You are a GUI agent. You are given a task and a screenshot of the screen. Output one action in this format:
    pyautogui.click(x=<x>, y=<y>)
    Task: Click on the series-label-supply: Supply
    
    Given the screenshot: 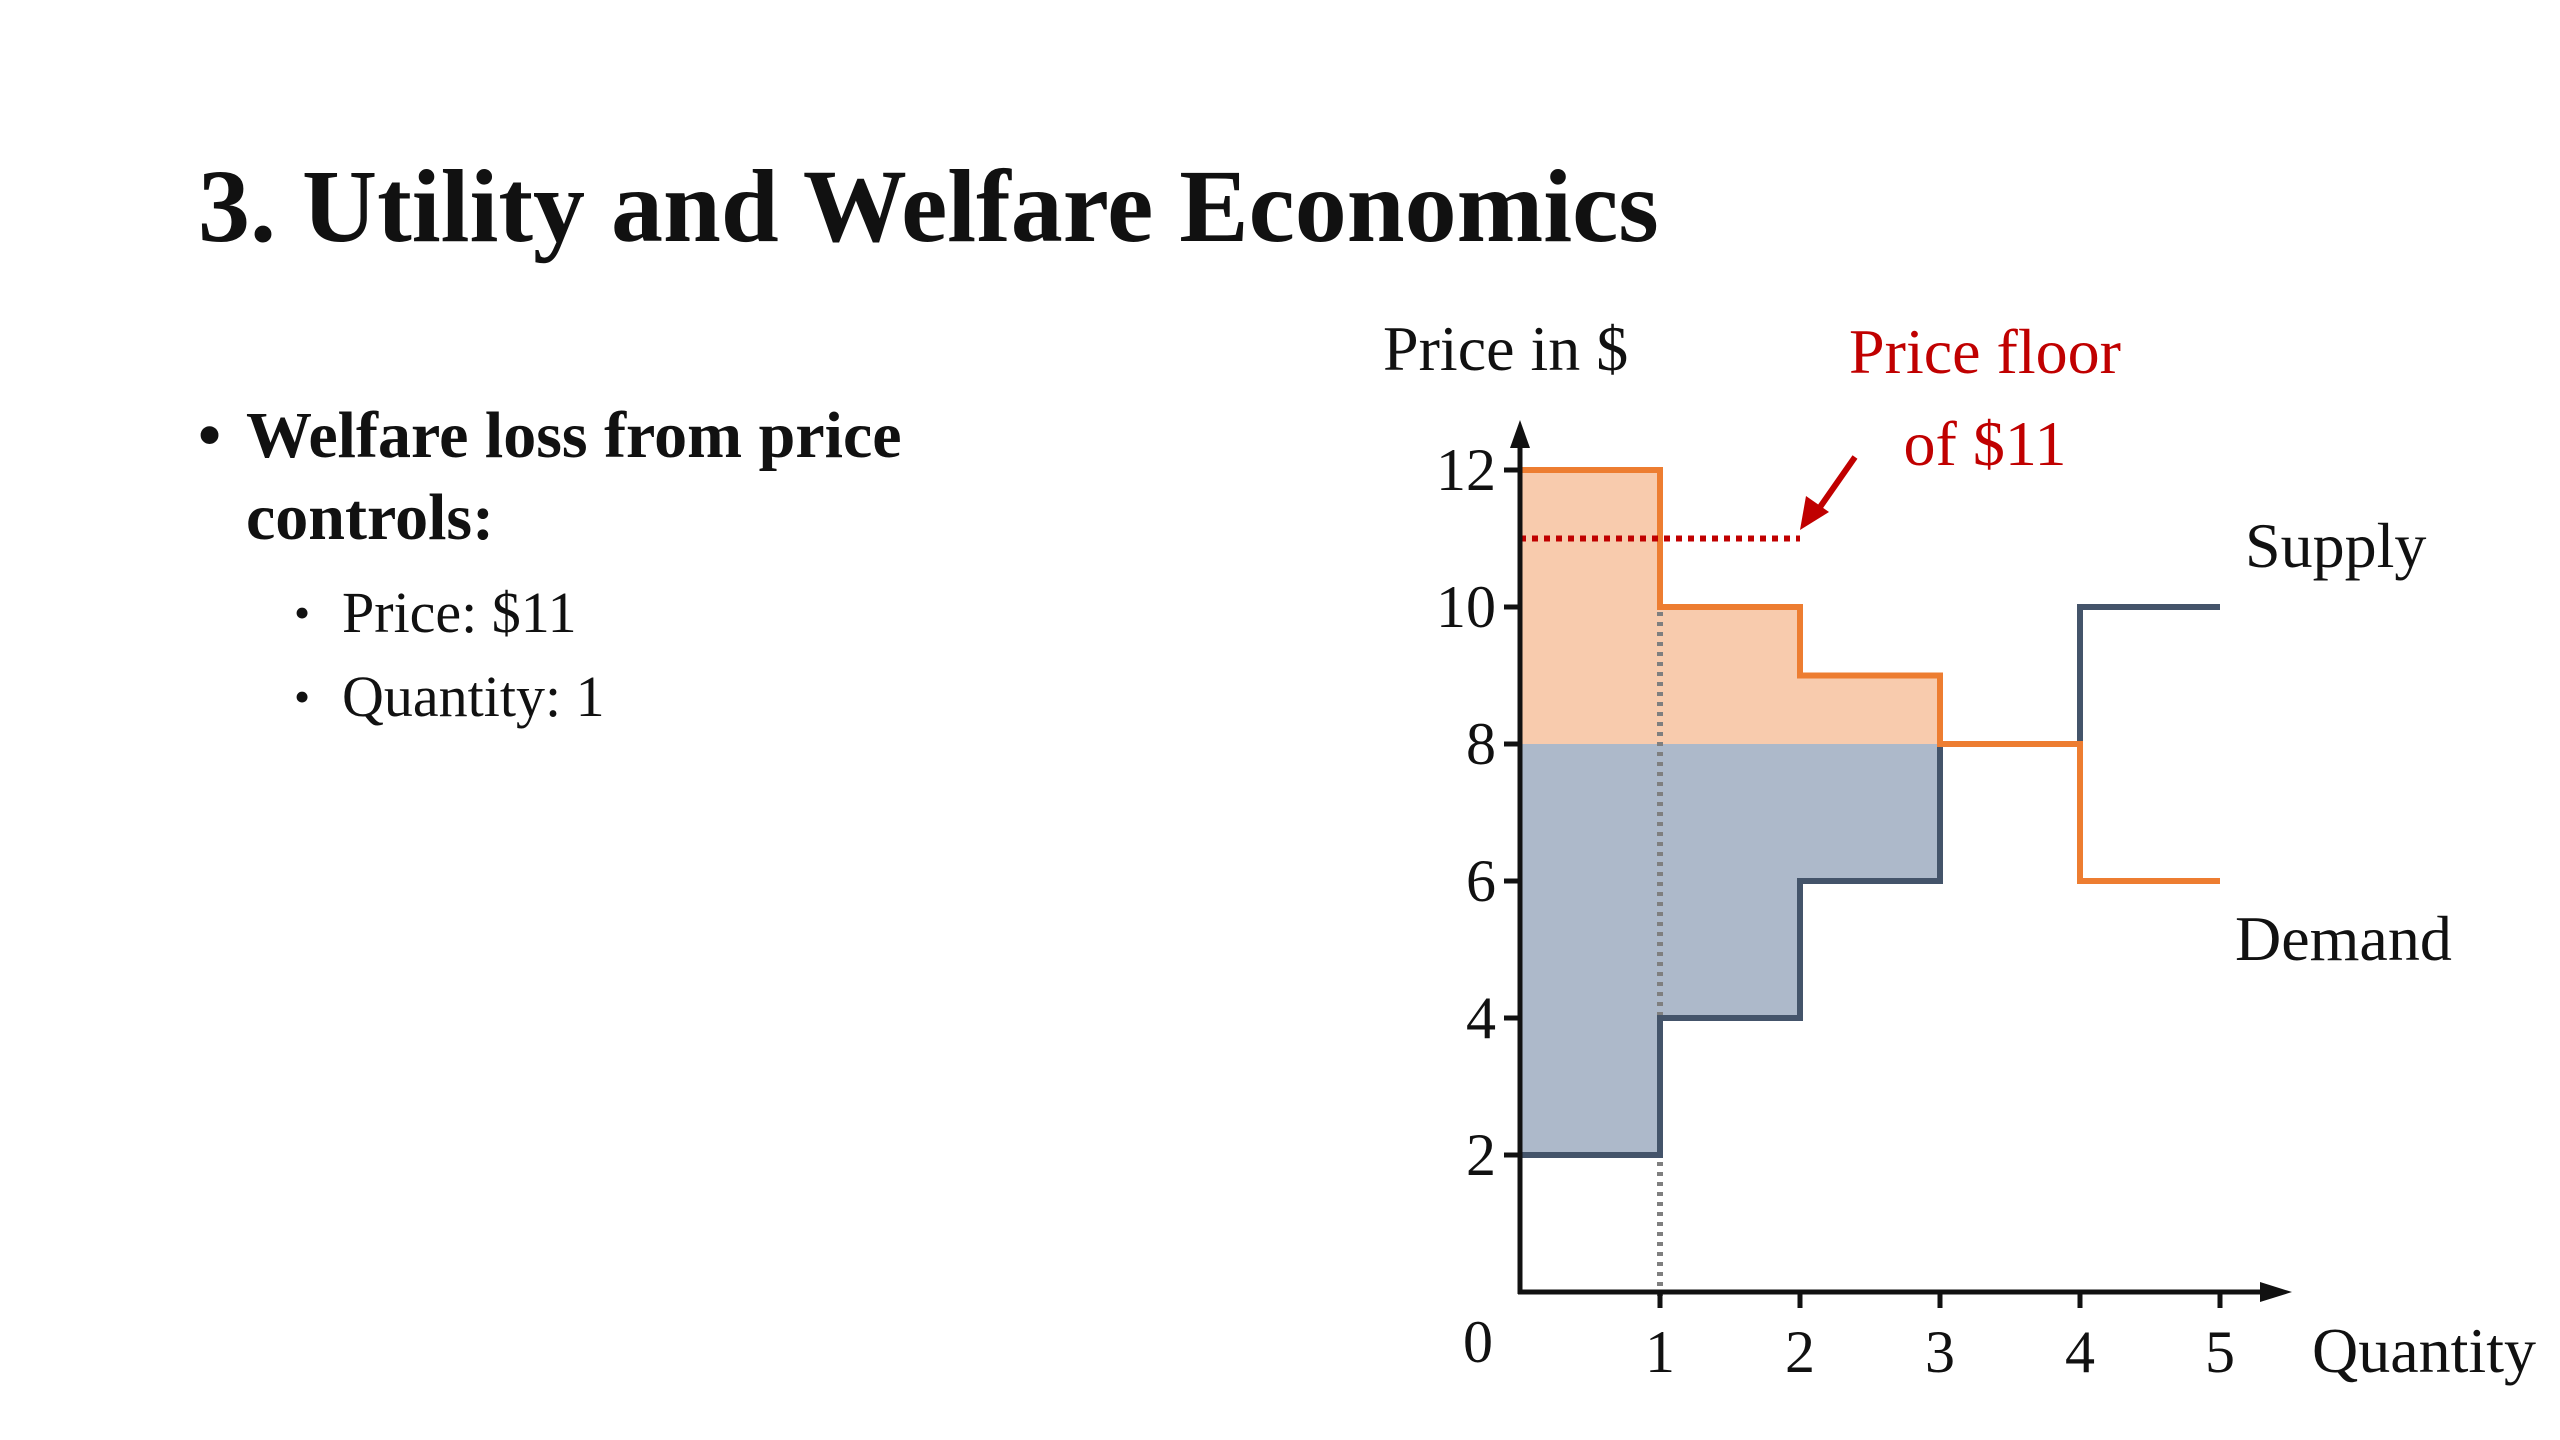 What is the action you would take?
    pyautogui.click(x=2335, y=545)
    